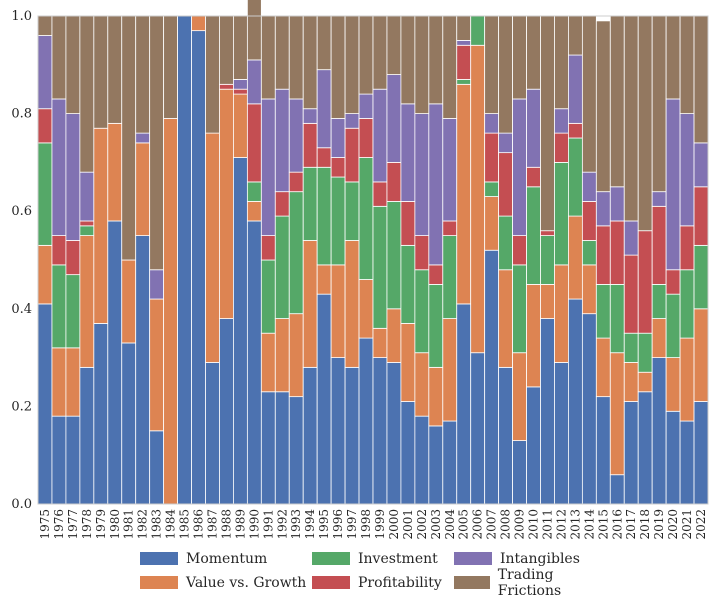  Describe the element at coordinates (246, 582) in the screenshot. I see `legend-label: Value vs. Growth` at that location.